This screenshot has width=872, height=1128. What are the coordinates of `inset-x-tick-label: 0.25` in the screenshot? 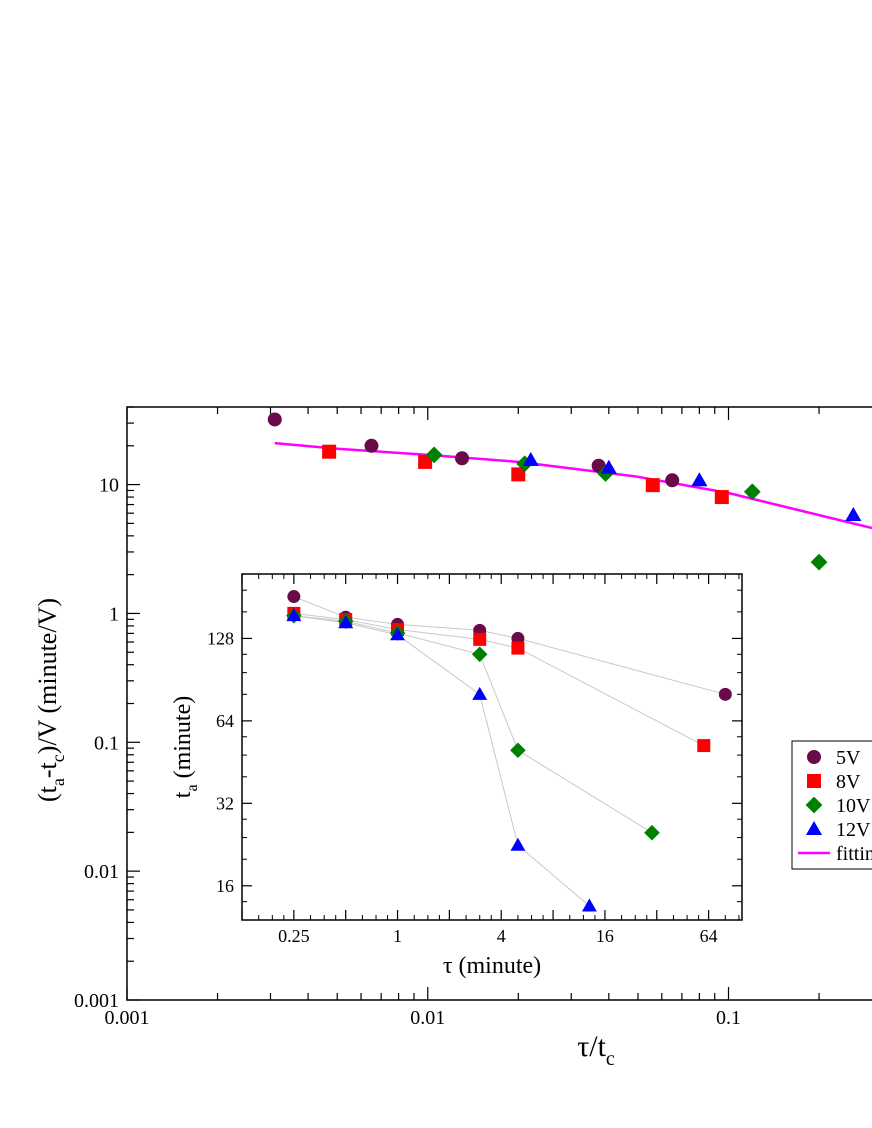 It's located at (294, 936).